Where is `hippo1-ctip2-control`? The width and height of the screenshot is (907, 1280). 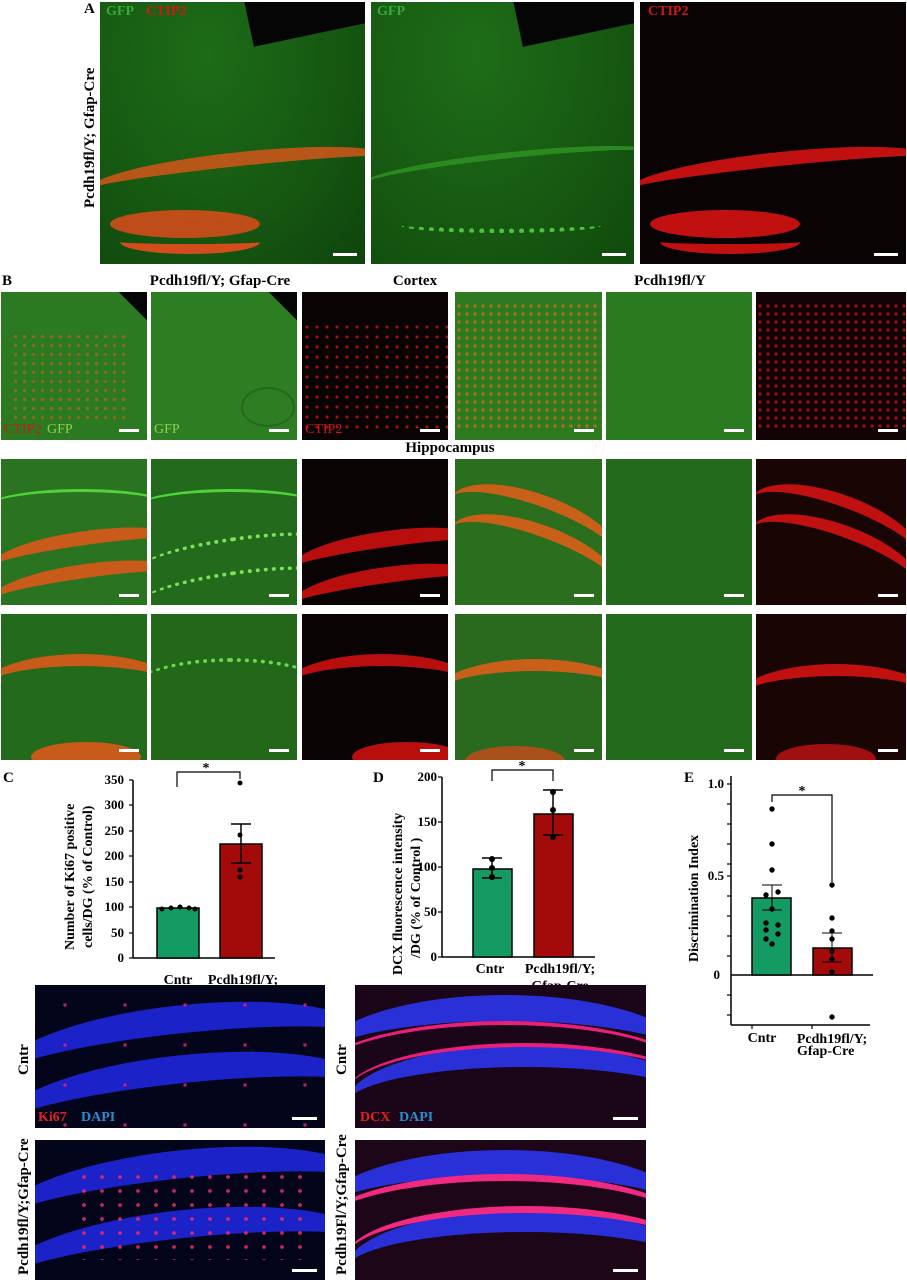
hippo1-ctip2-control is located at coordinates (831, 532).